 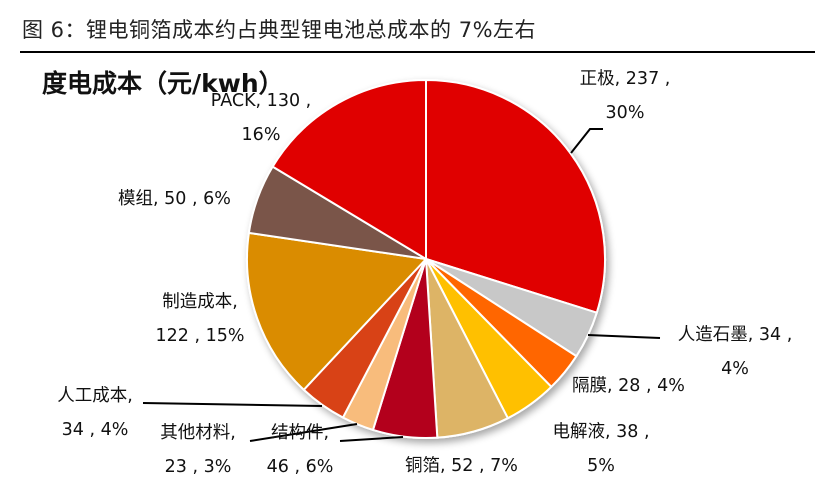 I want to click on leader-line-other-materials, so click(x=303, y=432).